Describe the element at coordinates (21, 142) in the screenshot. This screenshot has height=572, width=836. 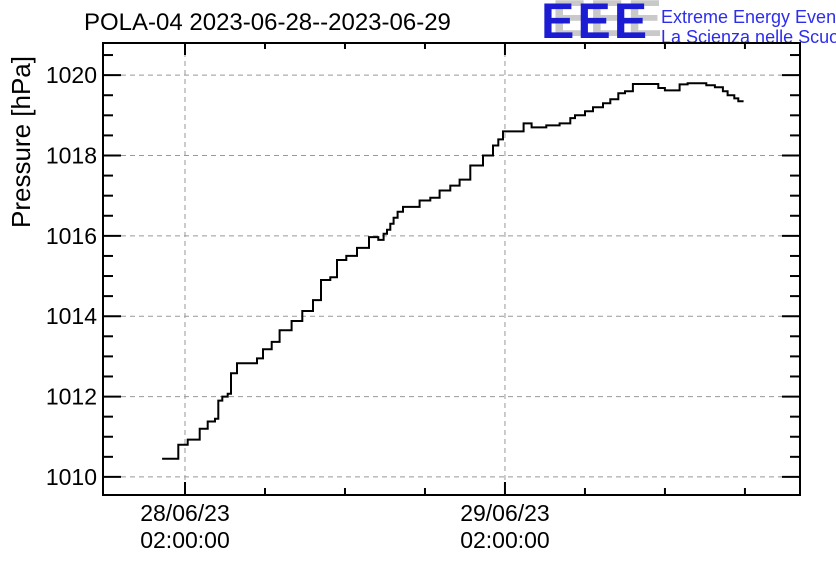
I see `y-axis-title: Pressure [hPa]` at that location.